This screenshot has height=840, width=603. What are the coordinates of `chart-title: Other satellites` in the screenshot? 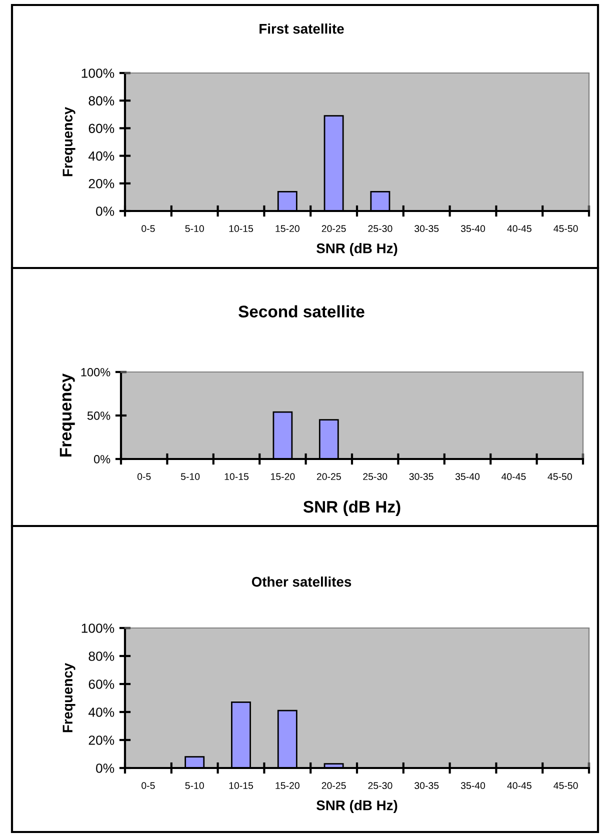 It's located at (302, 581).